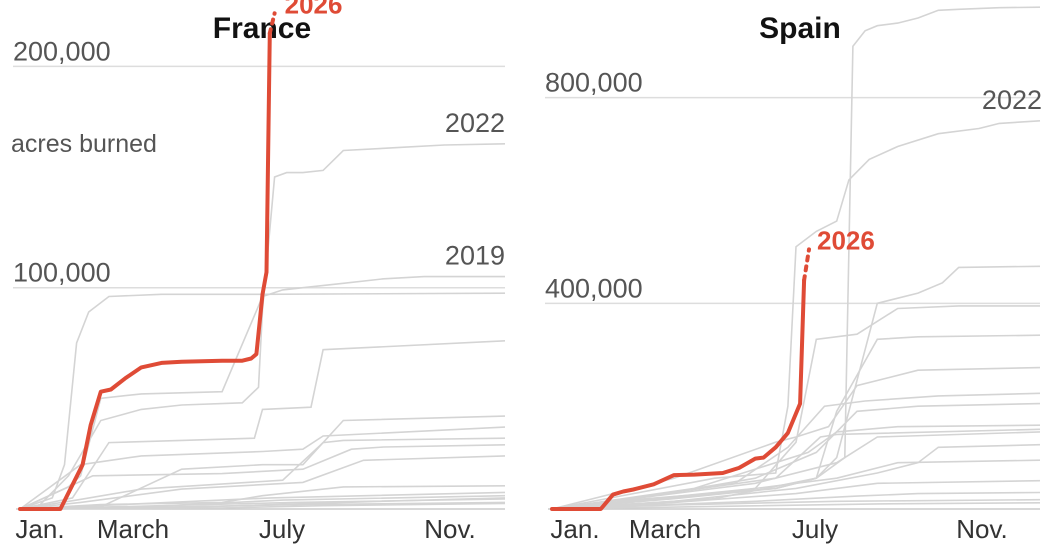  What do you see at coordinates (475, 256) in the screenshot?
I see `year-label-2019: 2019` at bounding box center [475, 256].